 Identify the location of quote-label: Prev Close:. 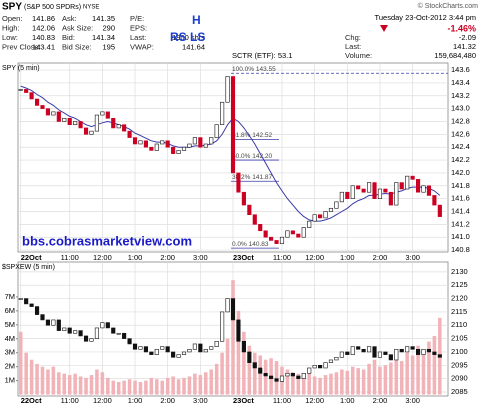
(21, 46).